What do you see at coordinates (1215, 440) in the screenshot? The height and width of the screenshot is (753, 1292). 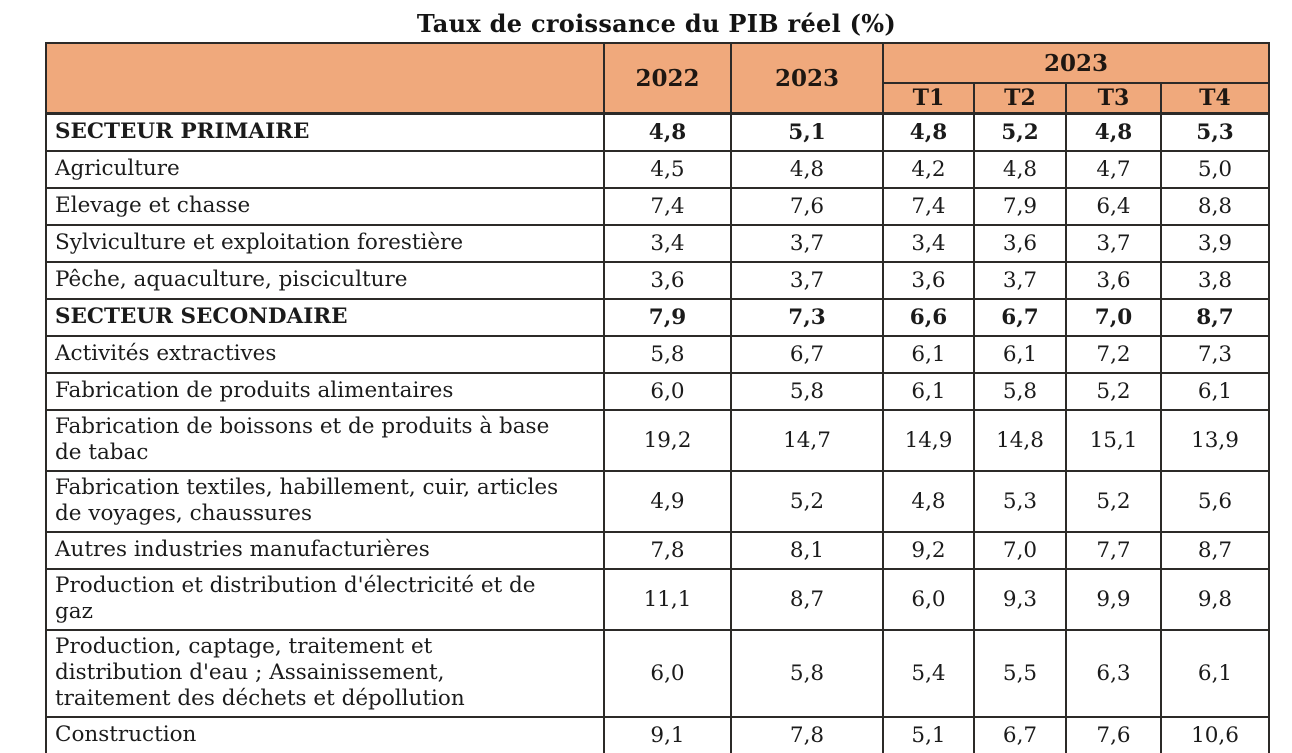 I see `value-cell: 13,9` at bounding box center [1215, 440].